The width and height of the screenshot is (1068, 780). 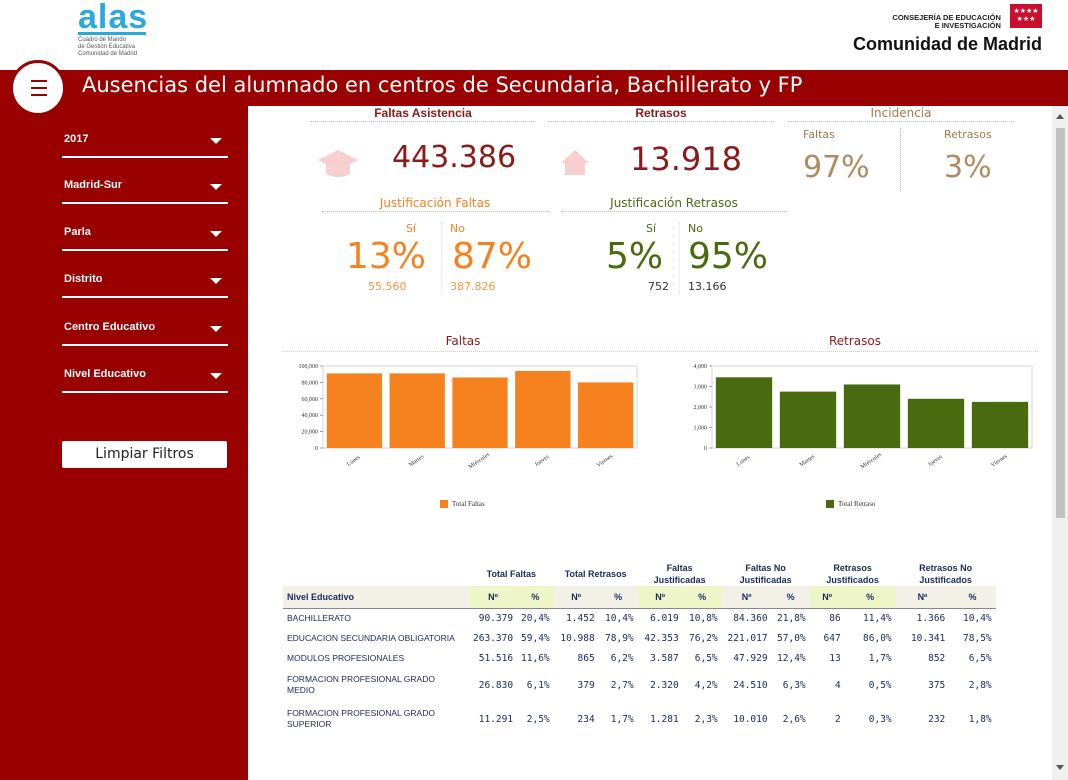 What do you see at coordinates (371, 637) in the screenshot?
I see `row-label: EDUCACION SECUNDARIA OBLIGATORIA` at bounding box center [371, 637].